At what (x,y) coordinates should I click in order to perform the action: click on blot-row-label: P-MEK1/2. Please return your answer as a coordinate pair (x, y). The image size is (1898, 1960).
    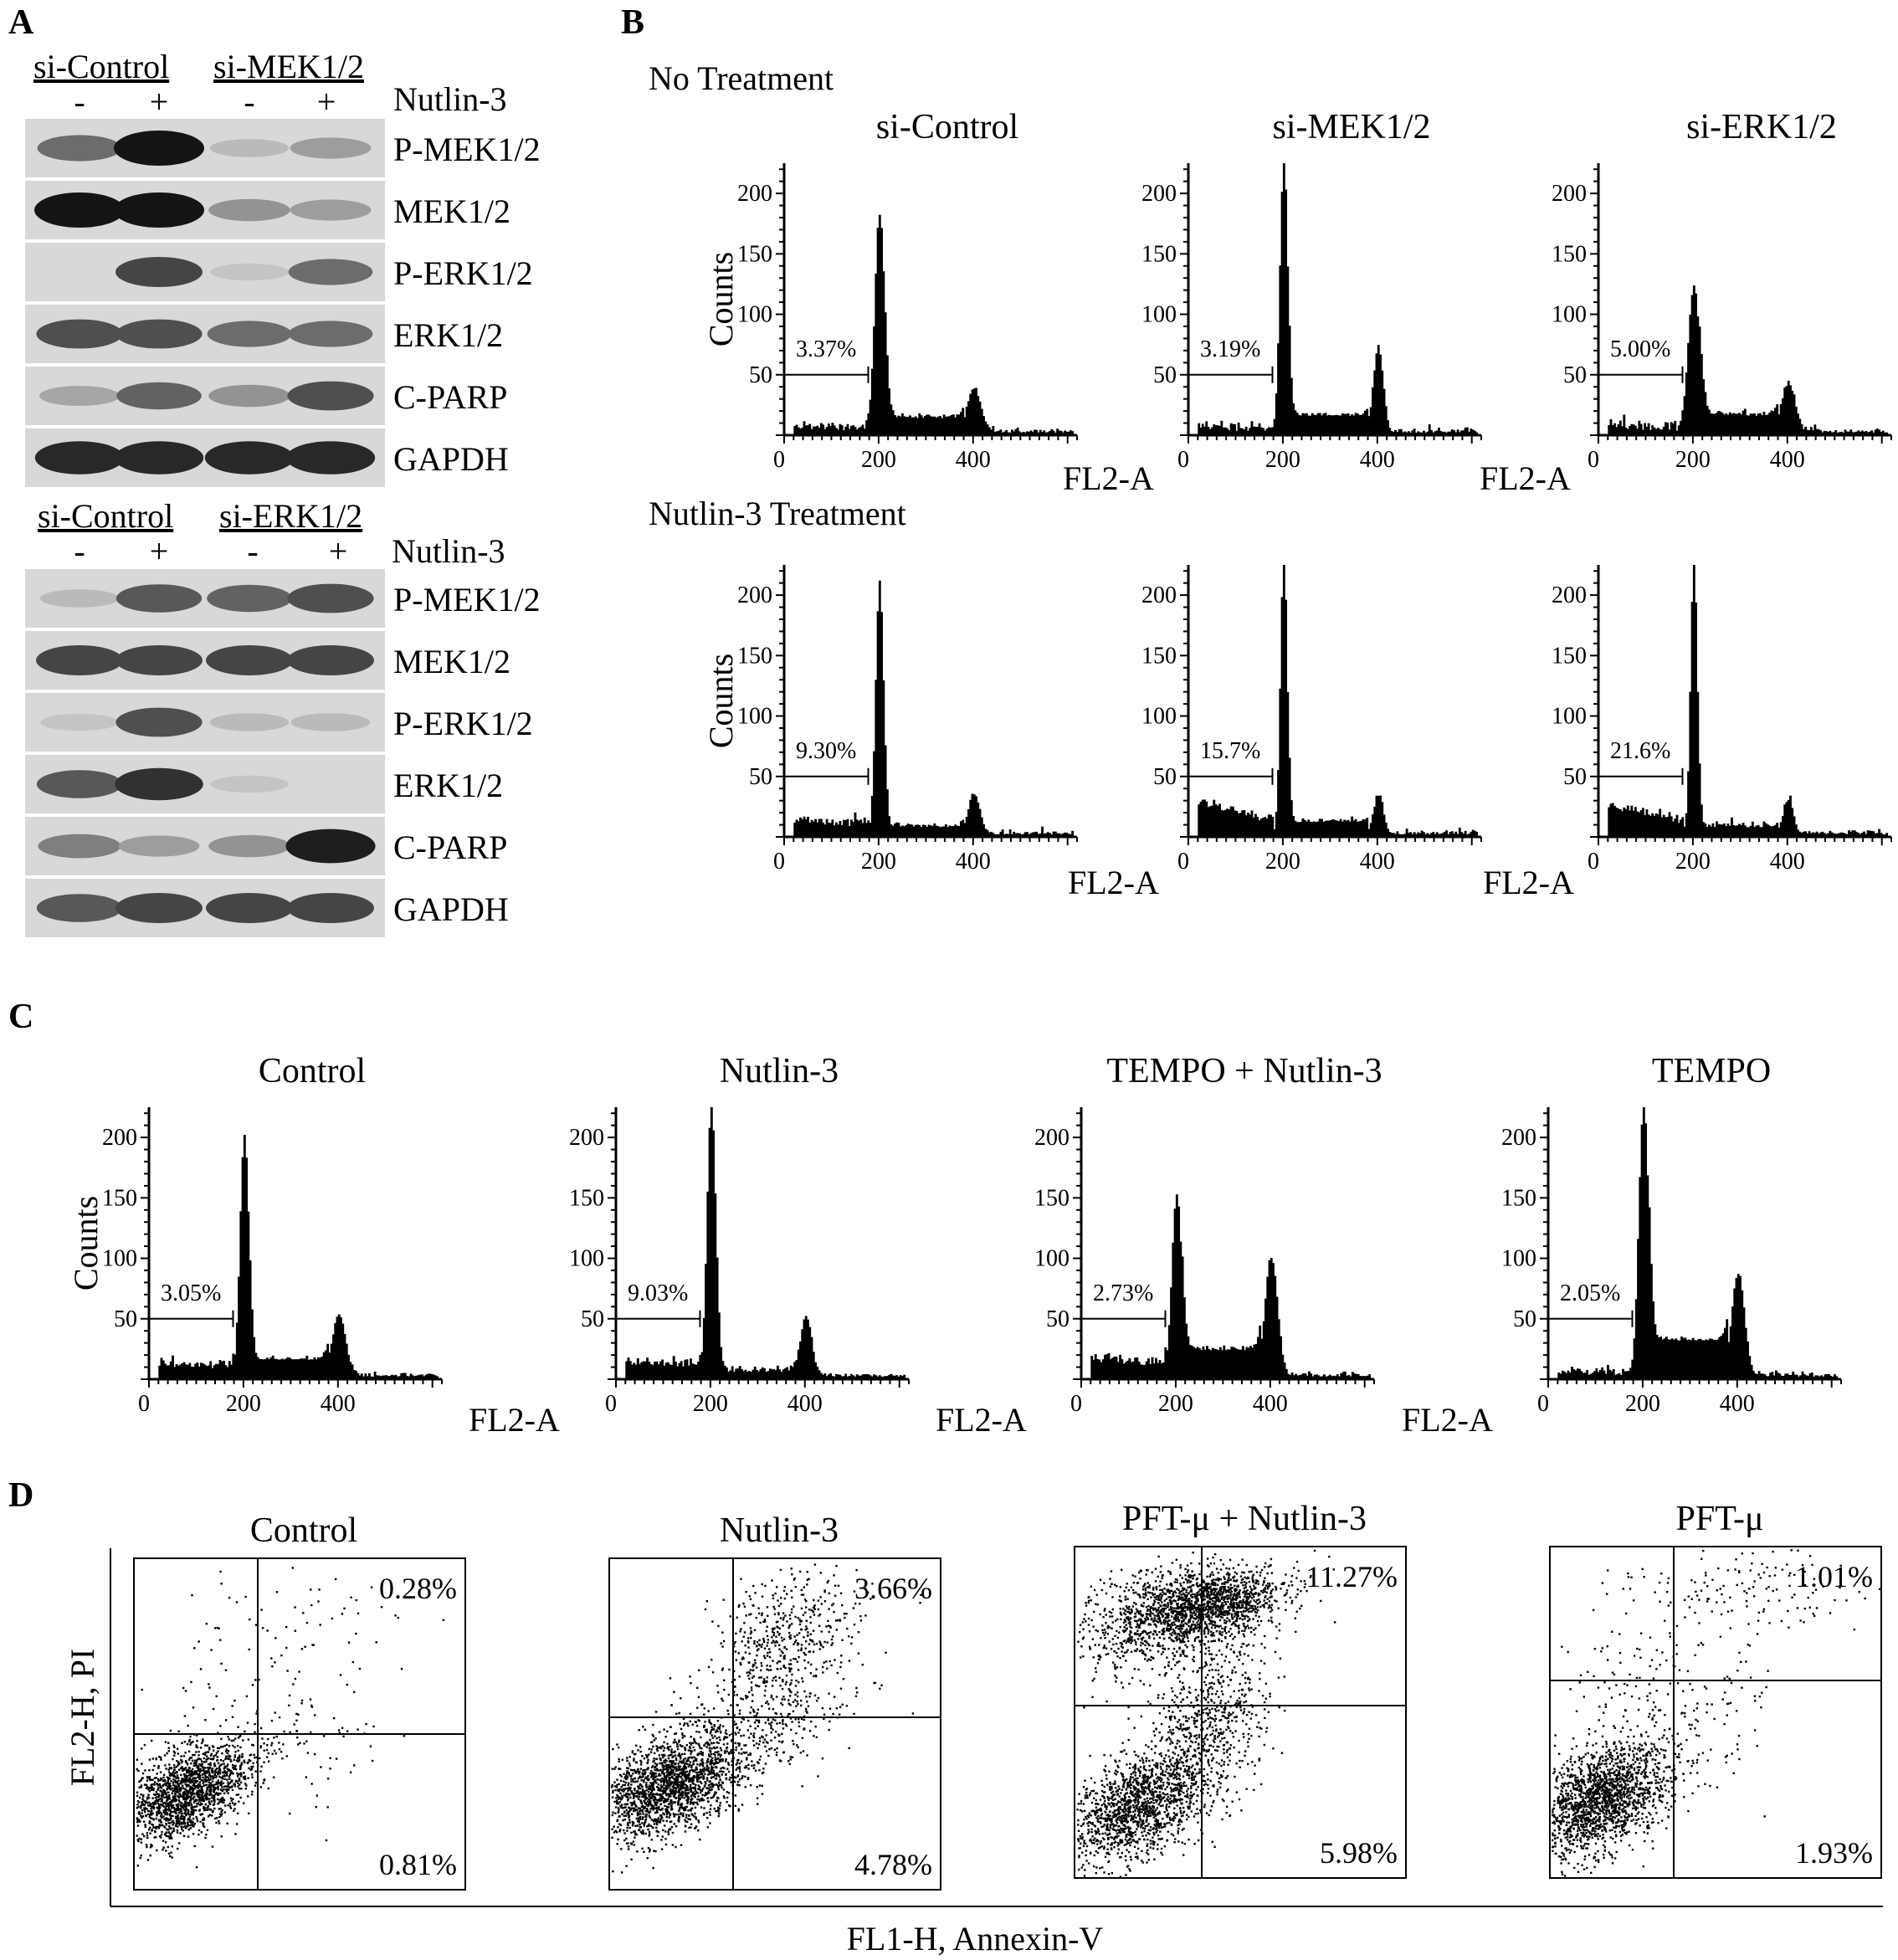
    Looking at the image, I should click on (467, 599).